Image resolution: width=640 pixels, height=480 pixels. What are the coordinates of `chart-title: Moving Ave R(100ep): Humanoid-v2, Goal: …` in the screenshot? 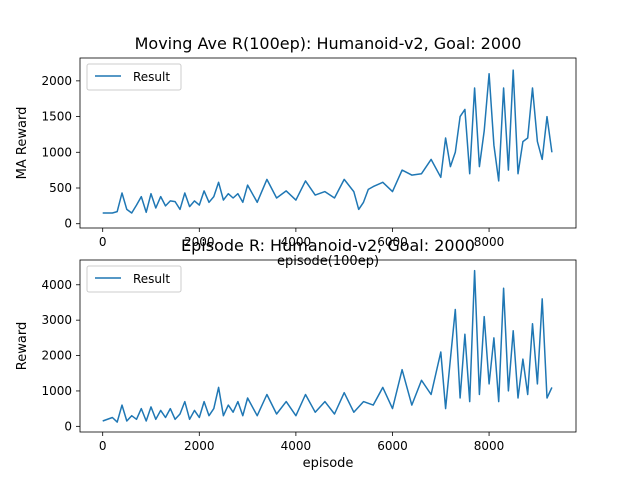 It's located at (328, 43).